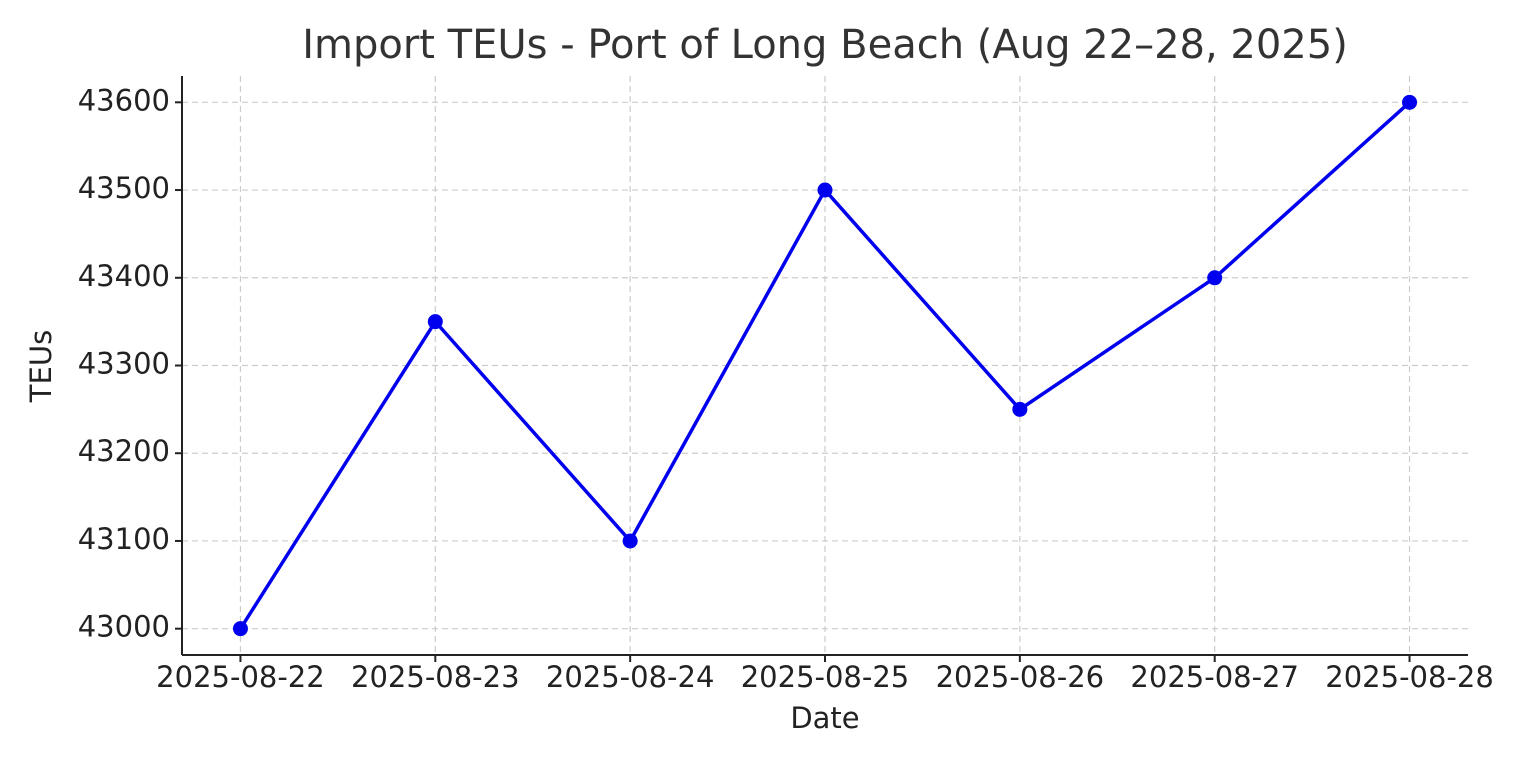 This screenshot has width=1536, height=768. I want to click on y-tick-label: 43000, so click(124, 627).